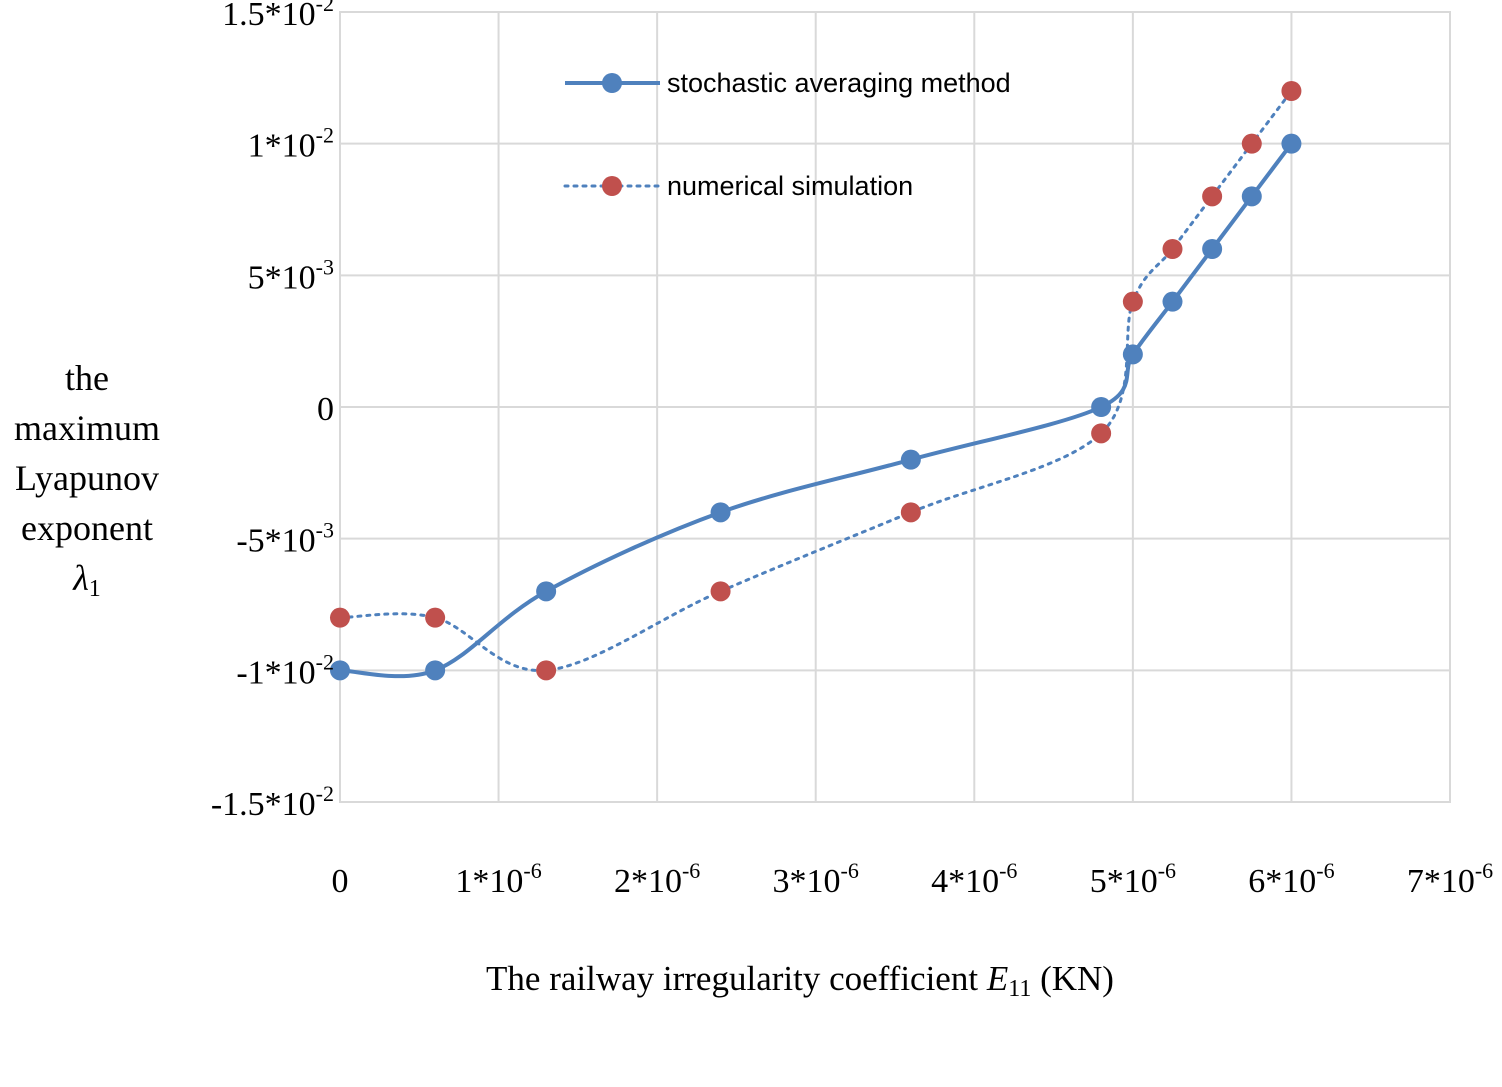  What do you see at coordinates (1072, 978) in the screenshot?
I see `x-axis-unit: (KN)` at bounding box center [1072, 978].